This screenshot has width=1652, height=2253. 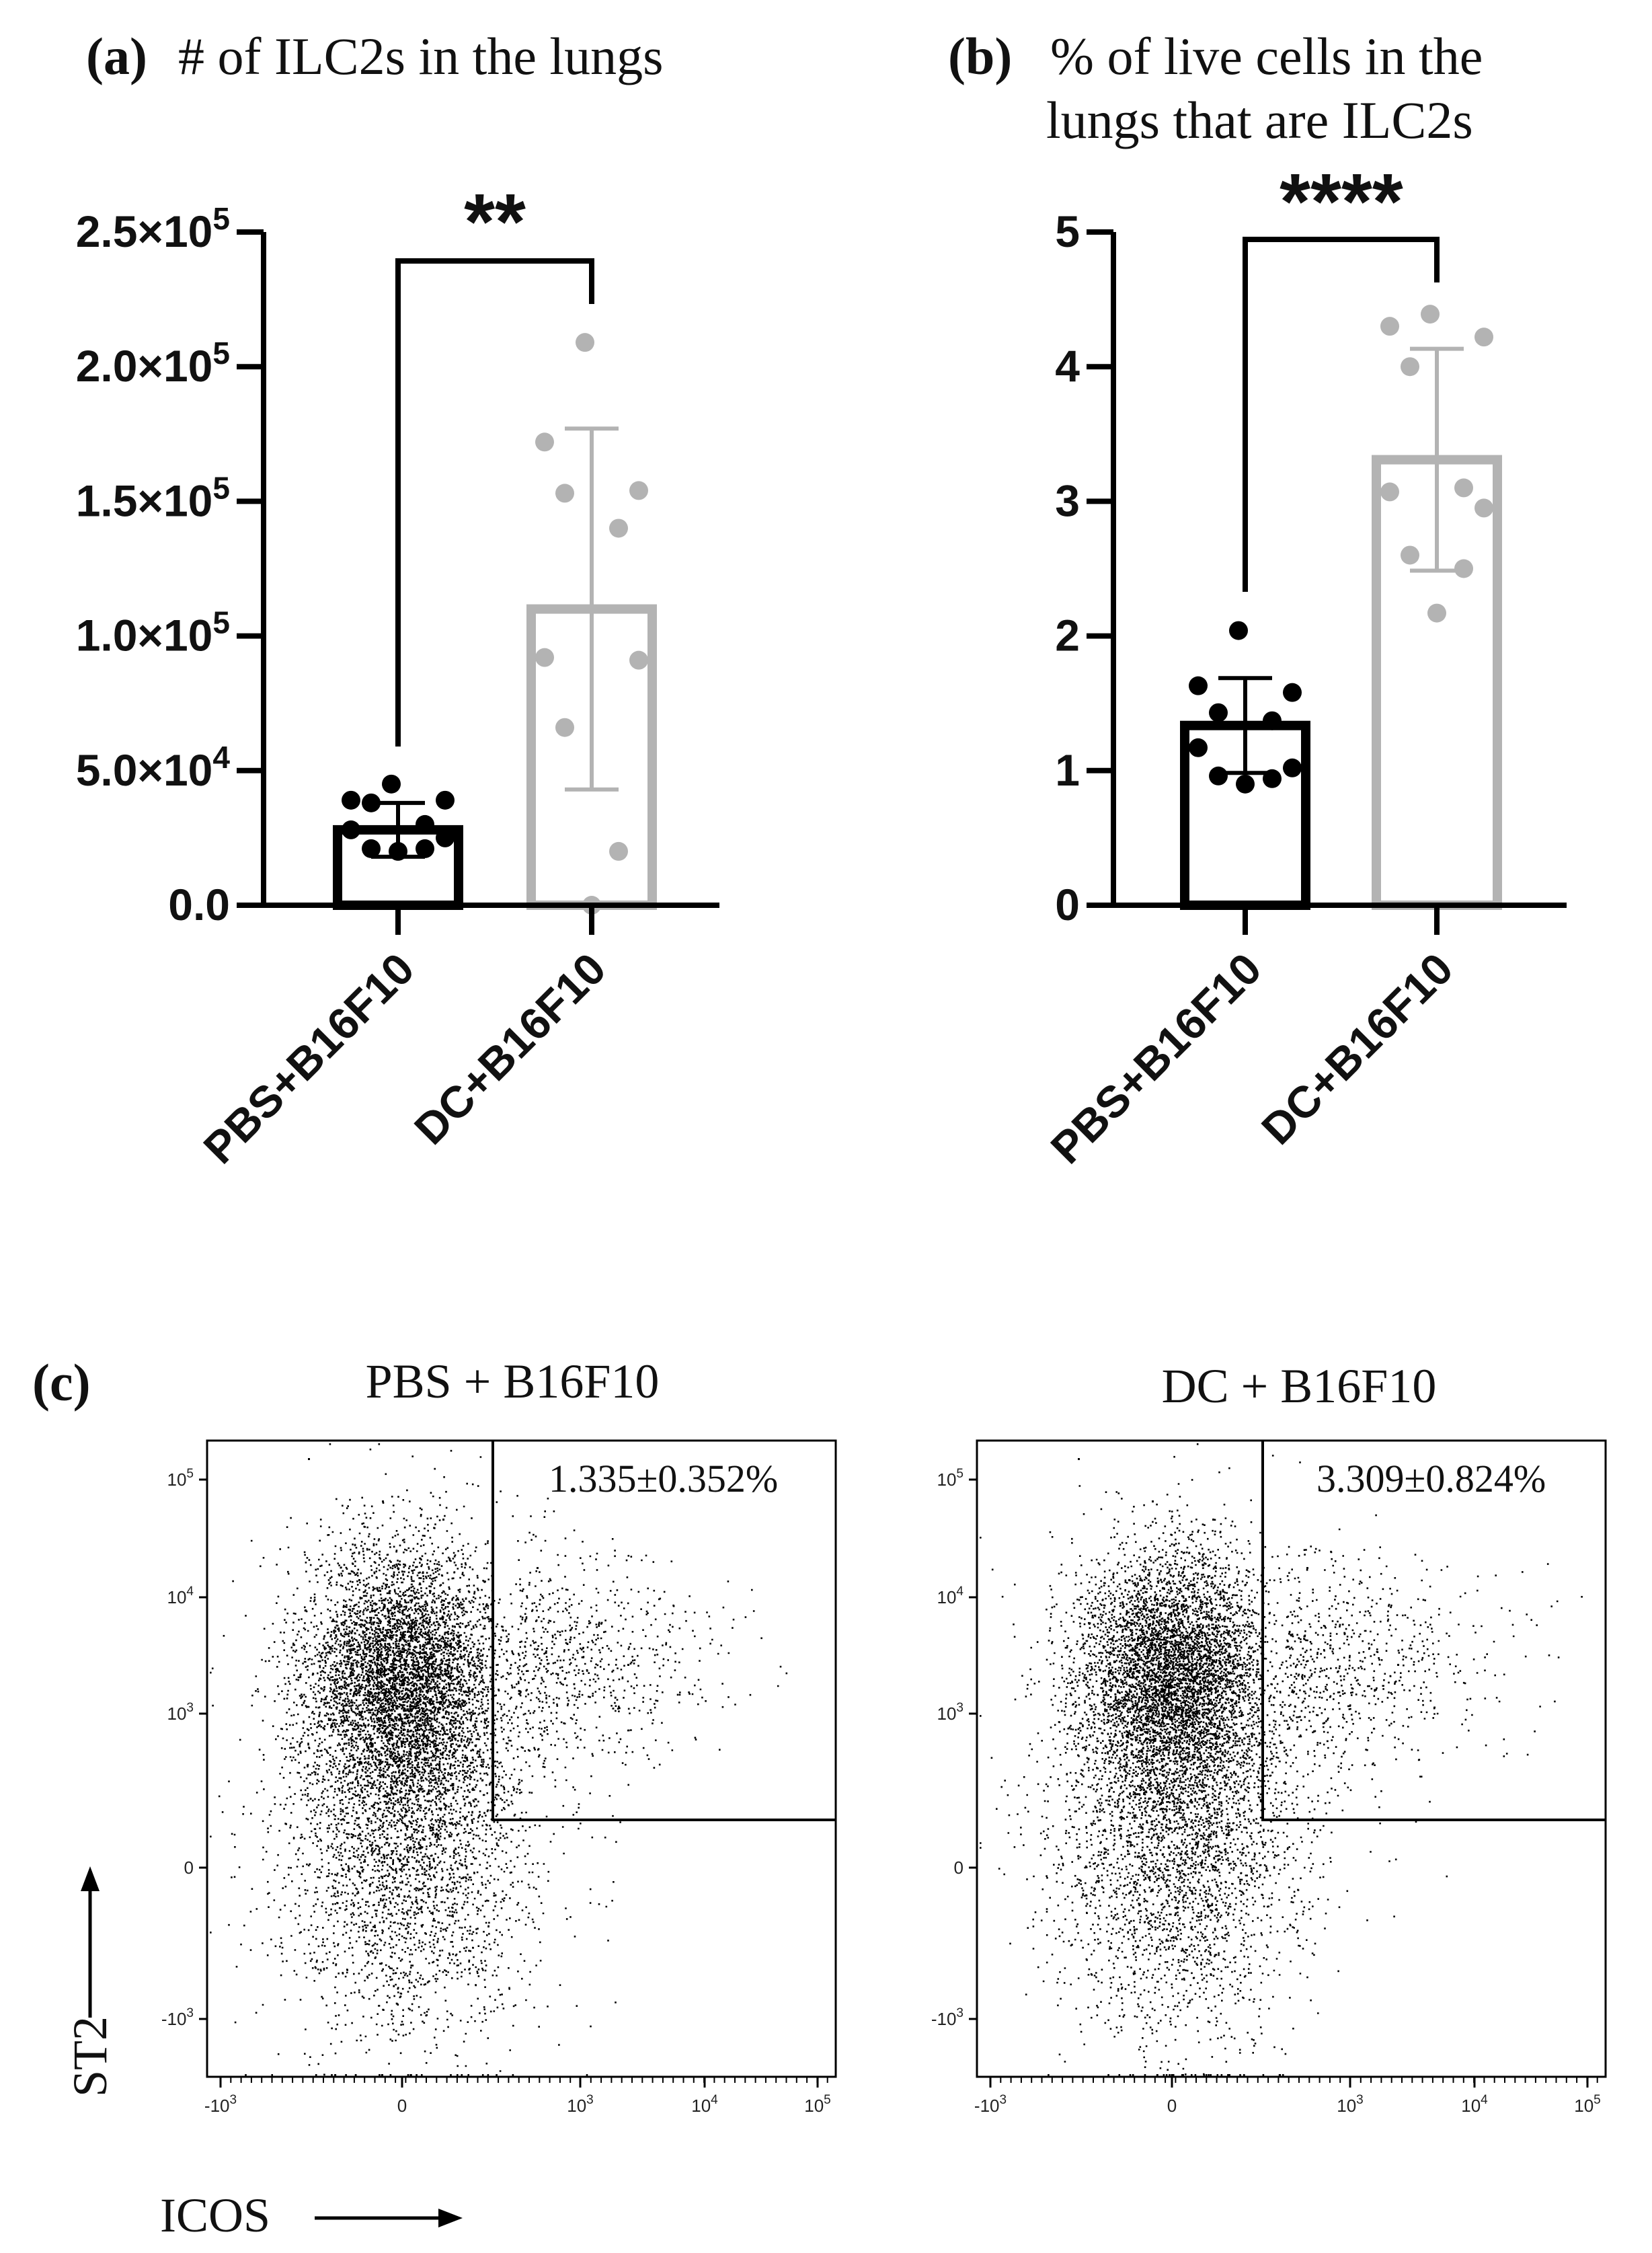 What do you see at coordinates (817, 2104) in the screenshot?
I see `flow-plot-1-x-tick-label-4: 10⁵` at bounding box center [817, 2104].